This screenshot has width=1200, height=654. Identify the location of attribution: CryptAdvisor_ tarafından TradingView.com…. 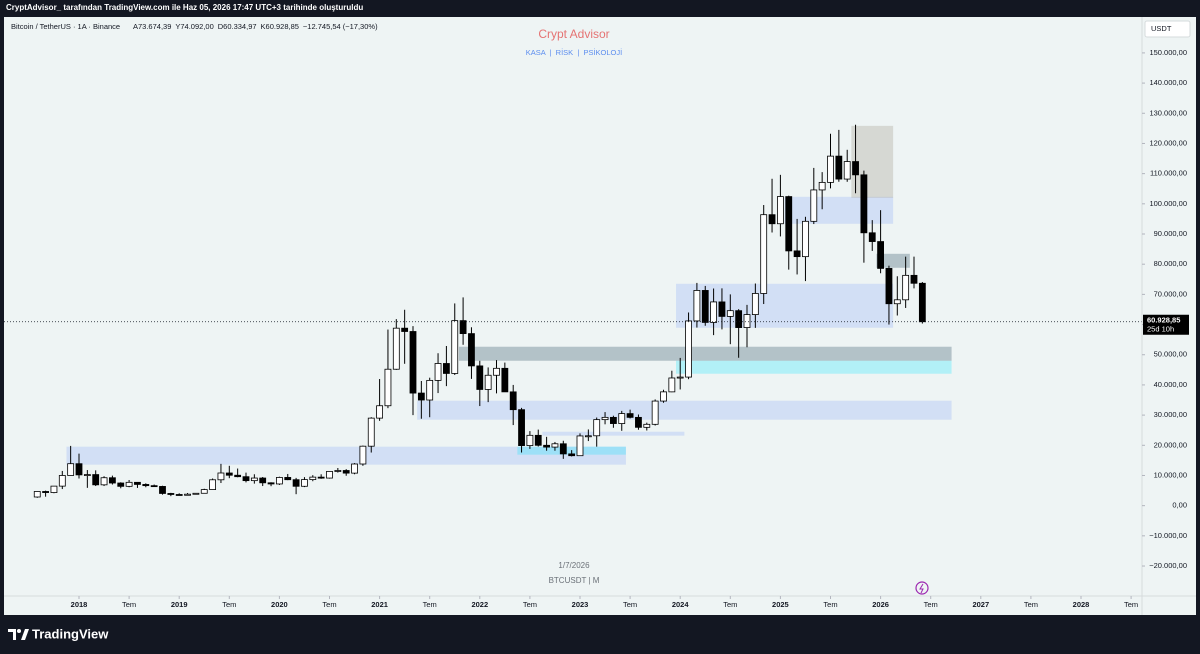
(184, 7).